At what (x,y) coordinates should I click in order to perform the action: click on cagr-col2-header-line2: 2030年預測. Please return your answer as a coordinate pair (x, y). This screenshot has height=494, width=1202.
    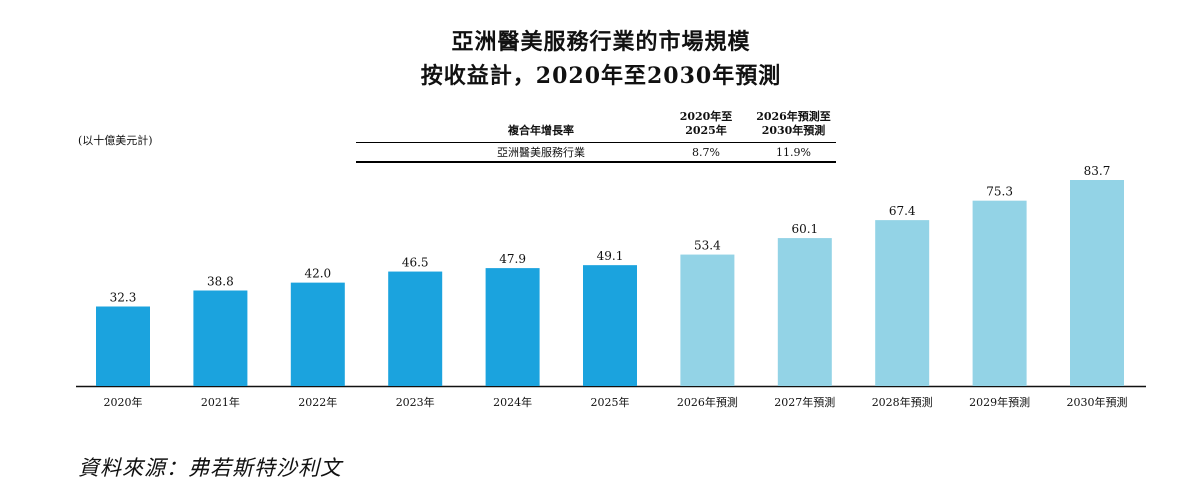
    Looking at the image, I should click on (793, 130).